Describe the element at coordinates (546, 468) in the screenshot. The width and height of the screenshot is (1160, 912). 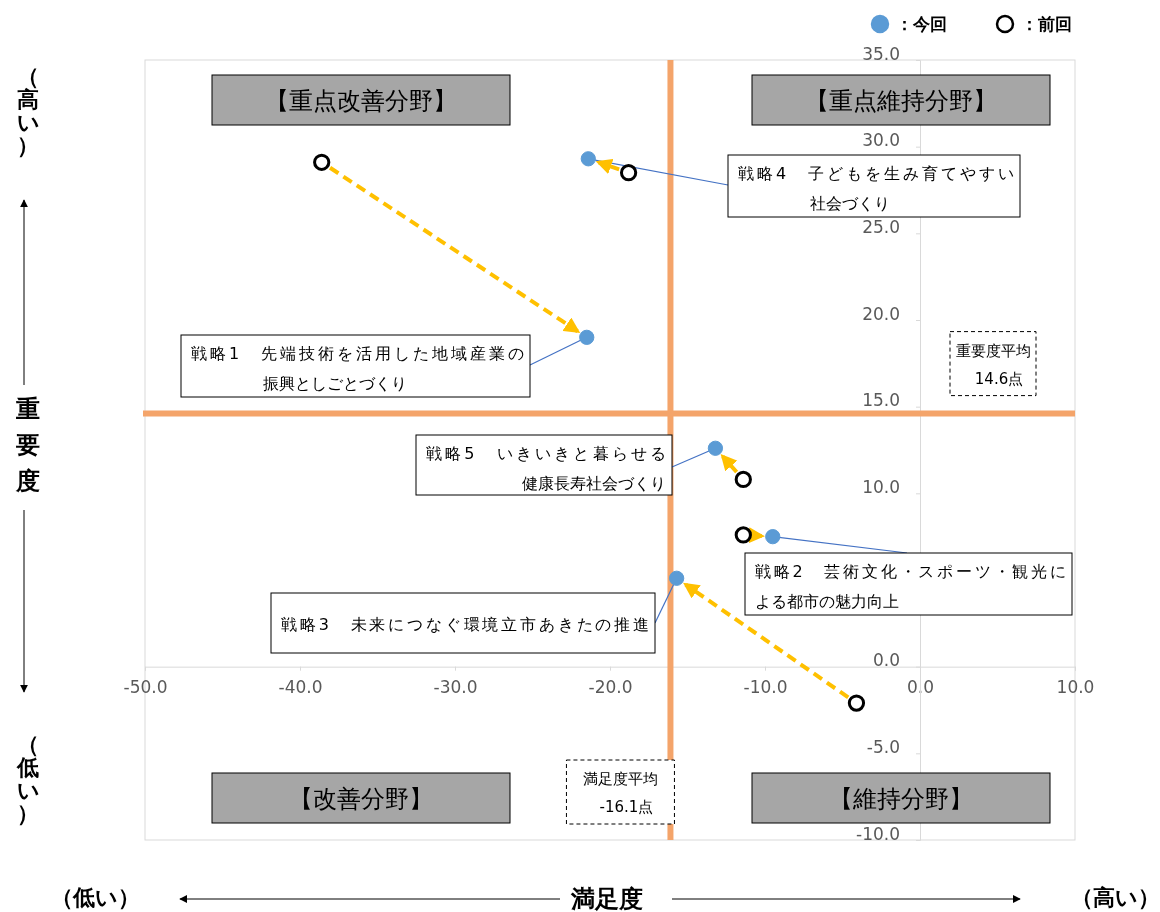
I see `annotation: 戦略5 いきいきと暮らせる健康長寿社会づくり` at that location.